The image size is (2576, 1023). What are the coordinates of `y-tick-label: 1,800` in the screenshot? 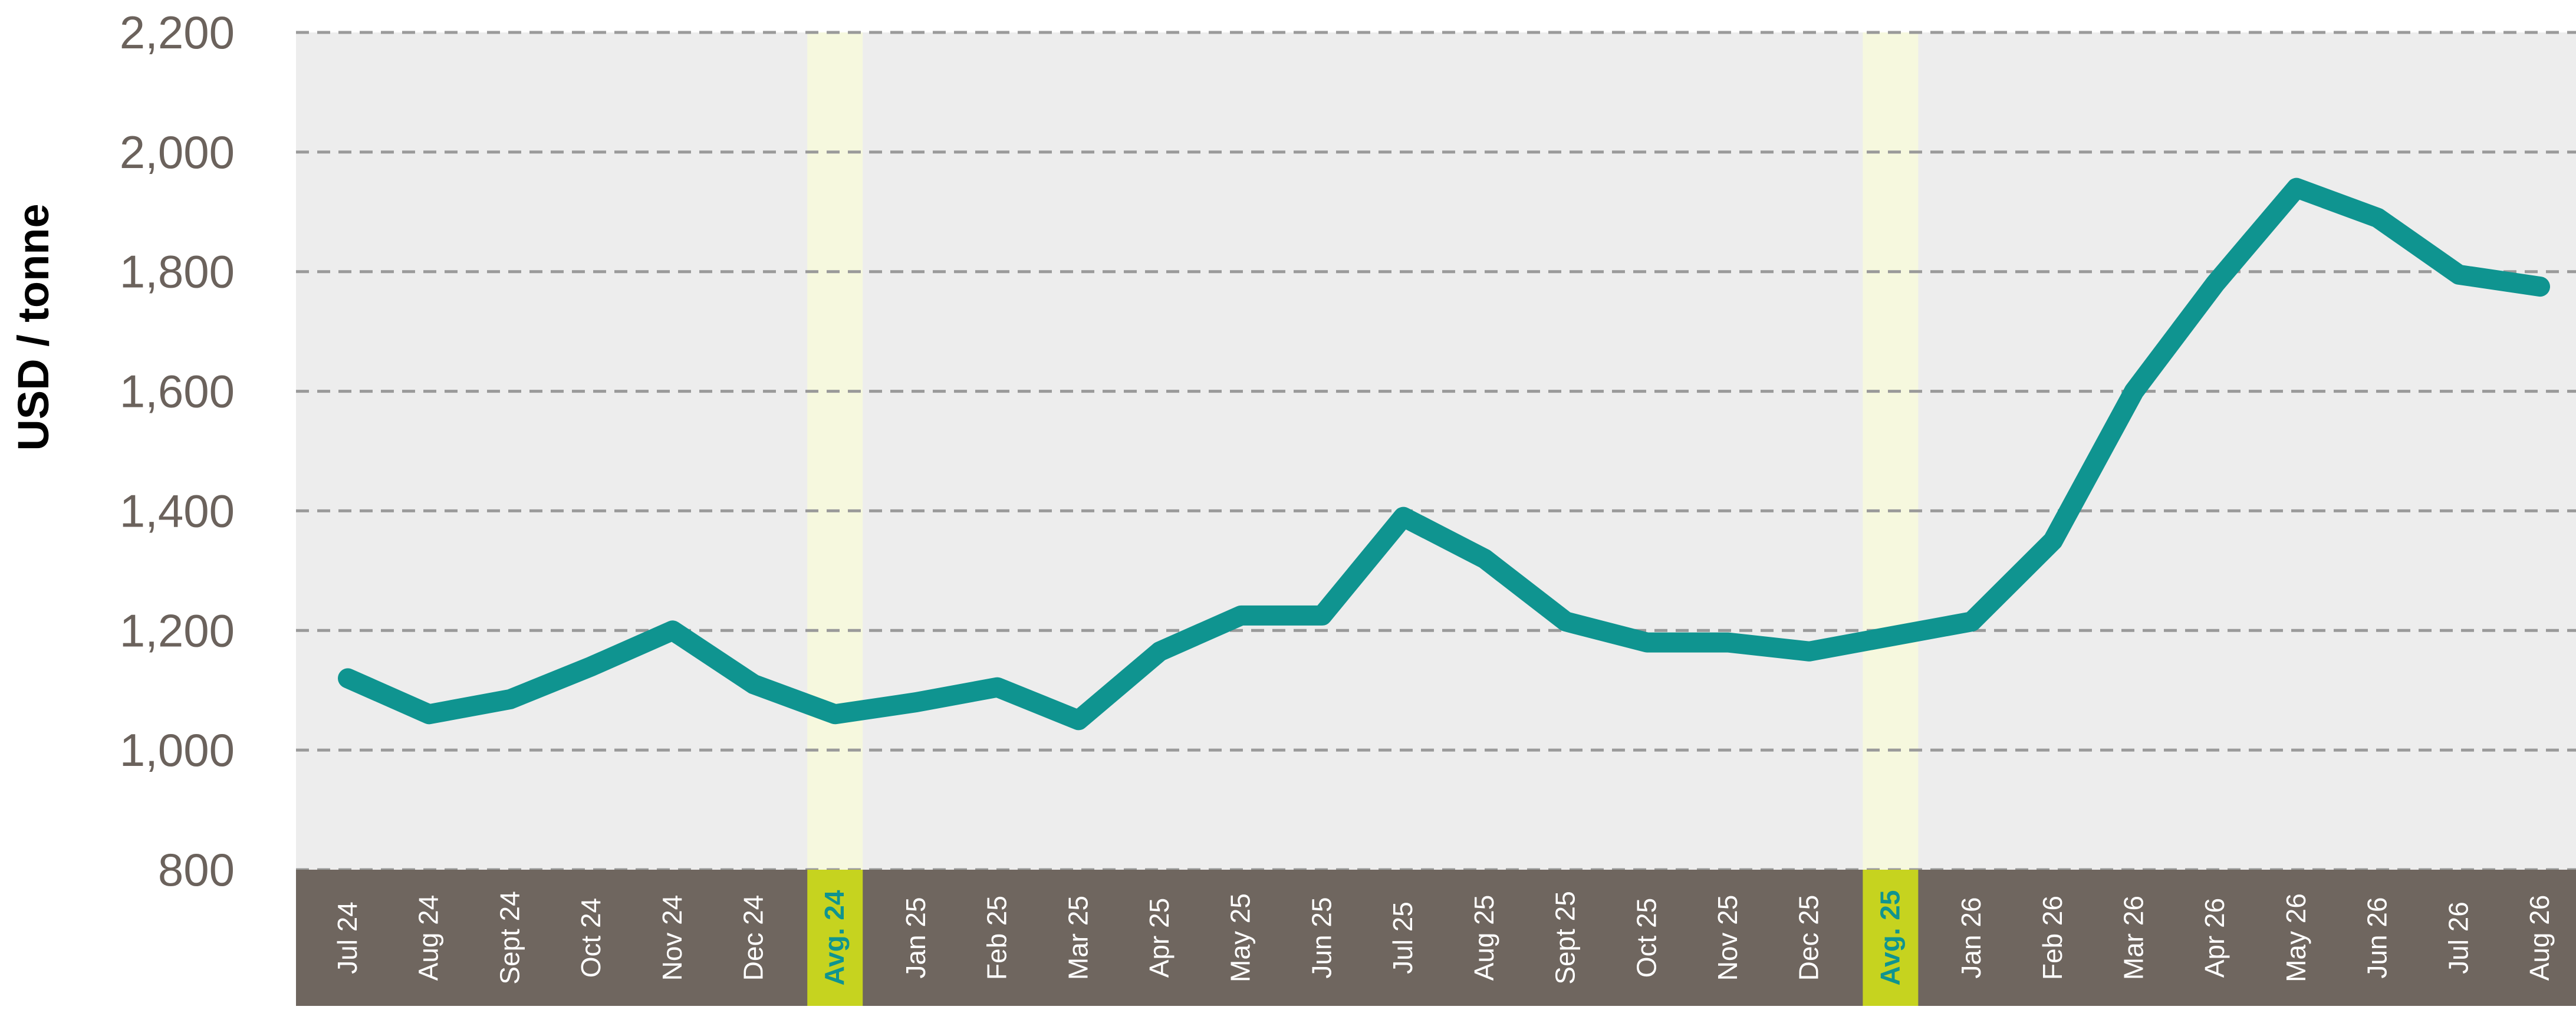 It's located at (178, 272).